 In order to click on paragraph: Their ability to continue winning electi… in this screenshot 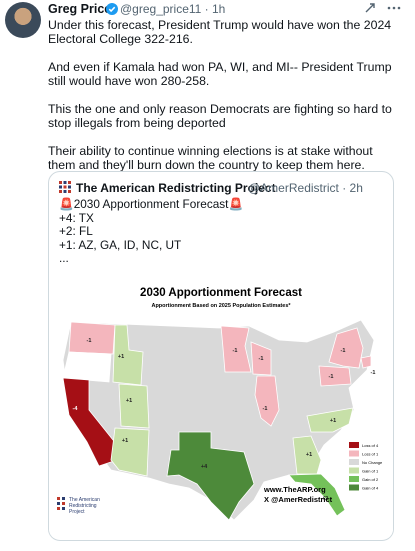, I will do `click(210, 158)`.